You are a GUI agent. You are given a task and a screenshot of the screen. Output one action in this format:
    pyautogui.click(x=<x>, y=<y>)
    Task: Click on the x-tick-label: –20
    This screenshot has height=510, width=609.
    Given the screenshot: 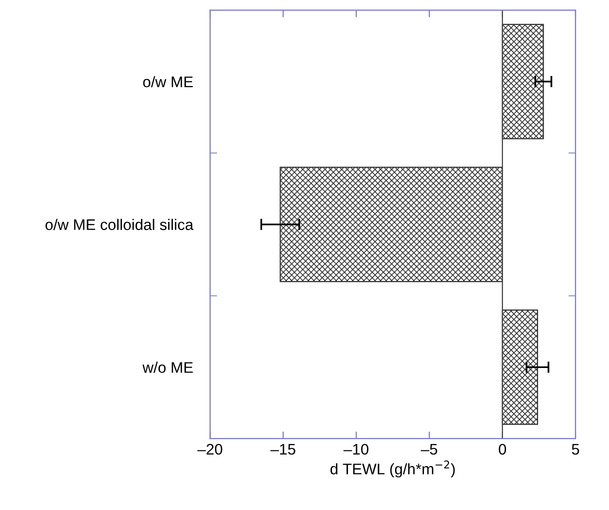 What is the action you would take?
    pyautogui.click(x=209, y=449)
    